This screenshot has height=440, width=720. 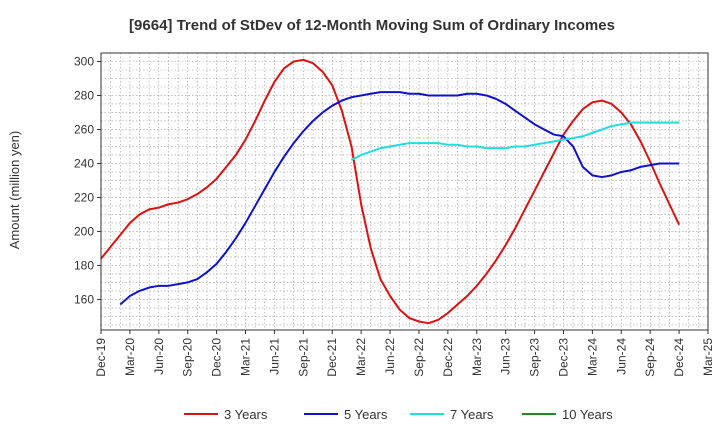 What do you see at coordinates (621, 356) in the screenshot?
I see `x-tick-label: Jun-24` at bounding box center [621, 356].